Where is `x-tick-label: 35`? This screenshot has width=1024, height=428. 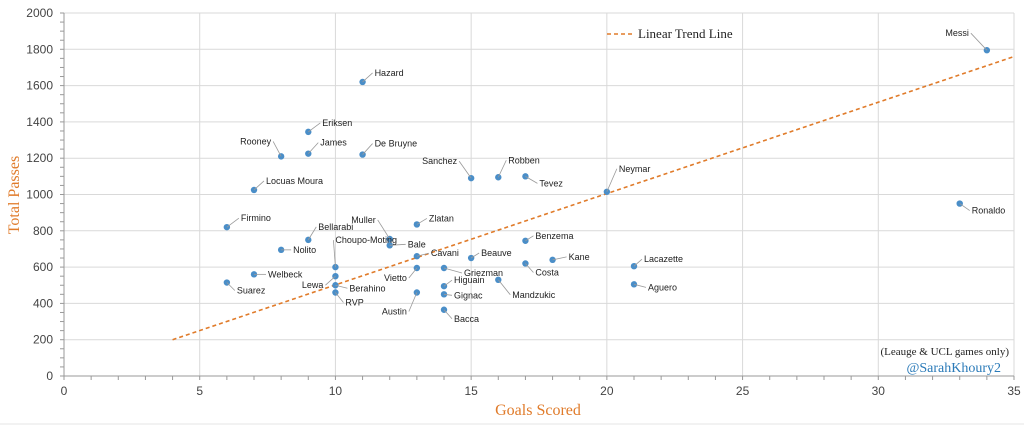
x-tick-label: 35 is located at coordinates (1014, 391).